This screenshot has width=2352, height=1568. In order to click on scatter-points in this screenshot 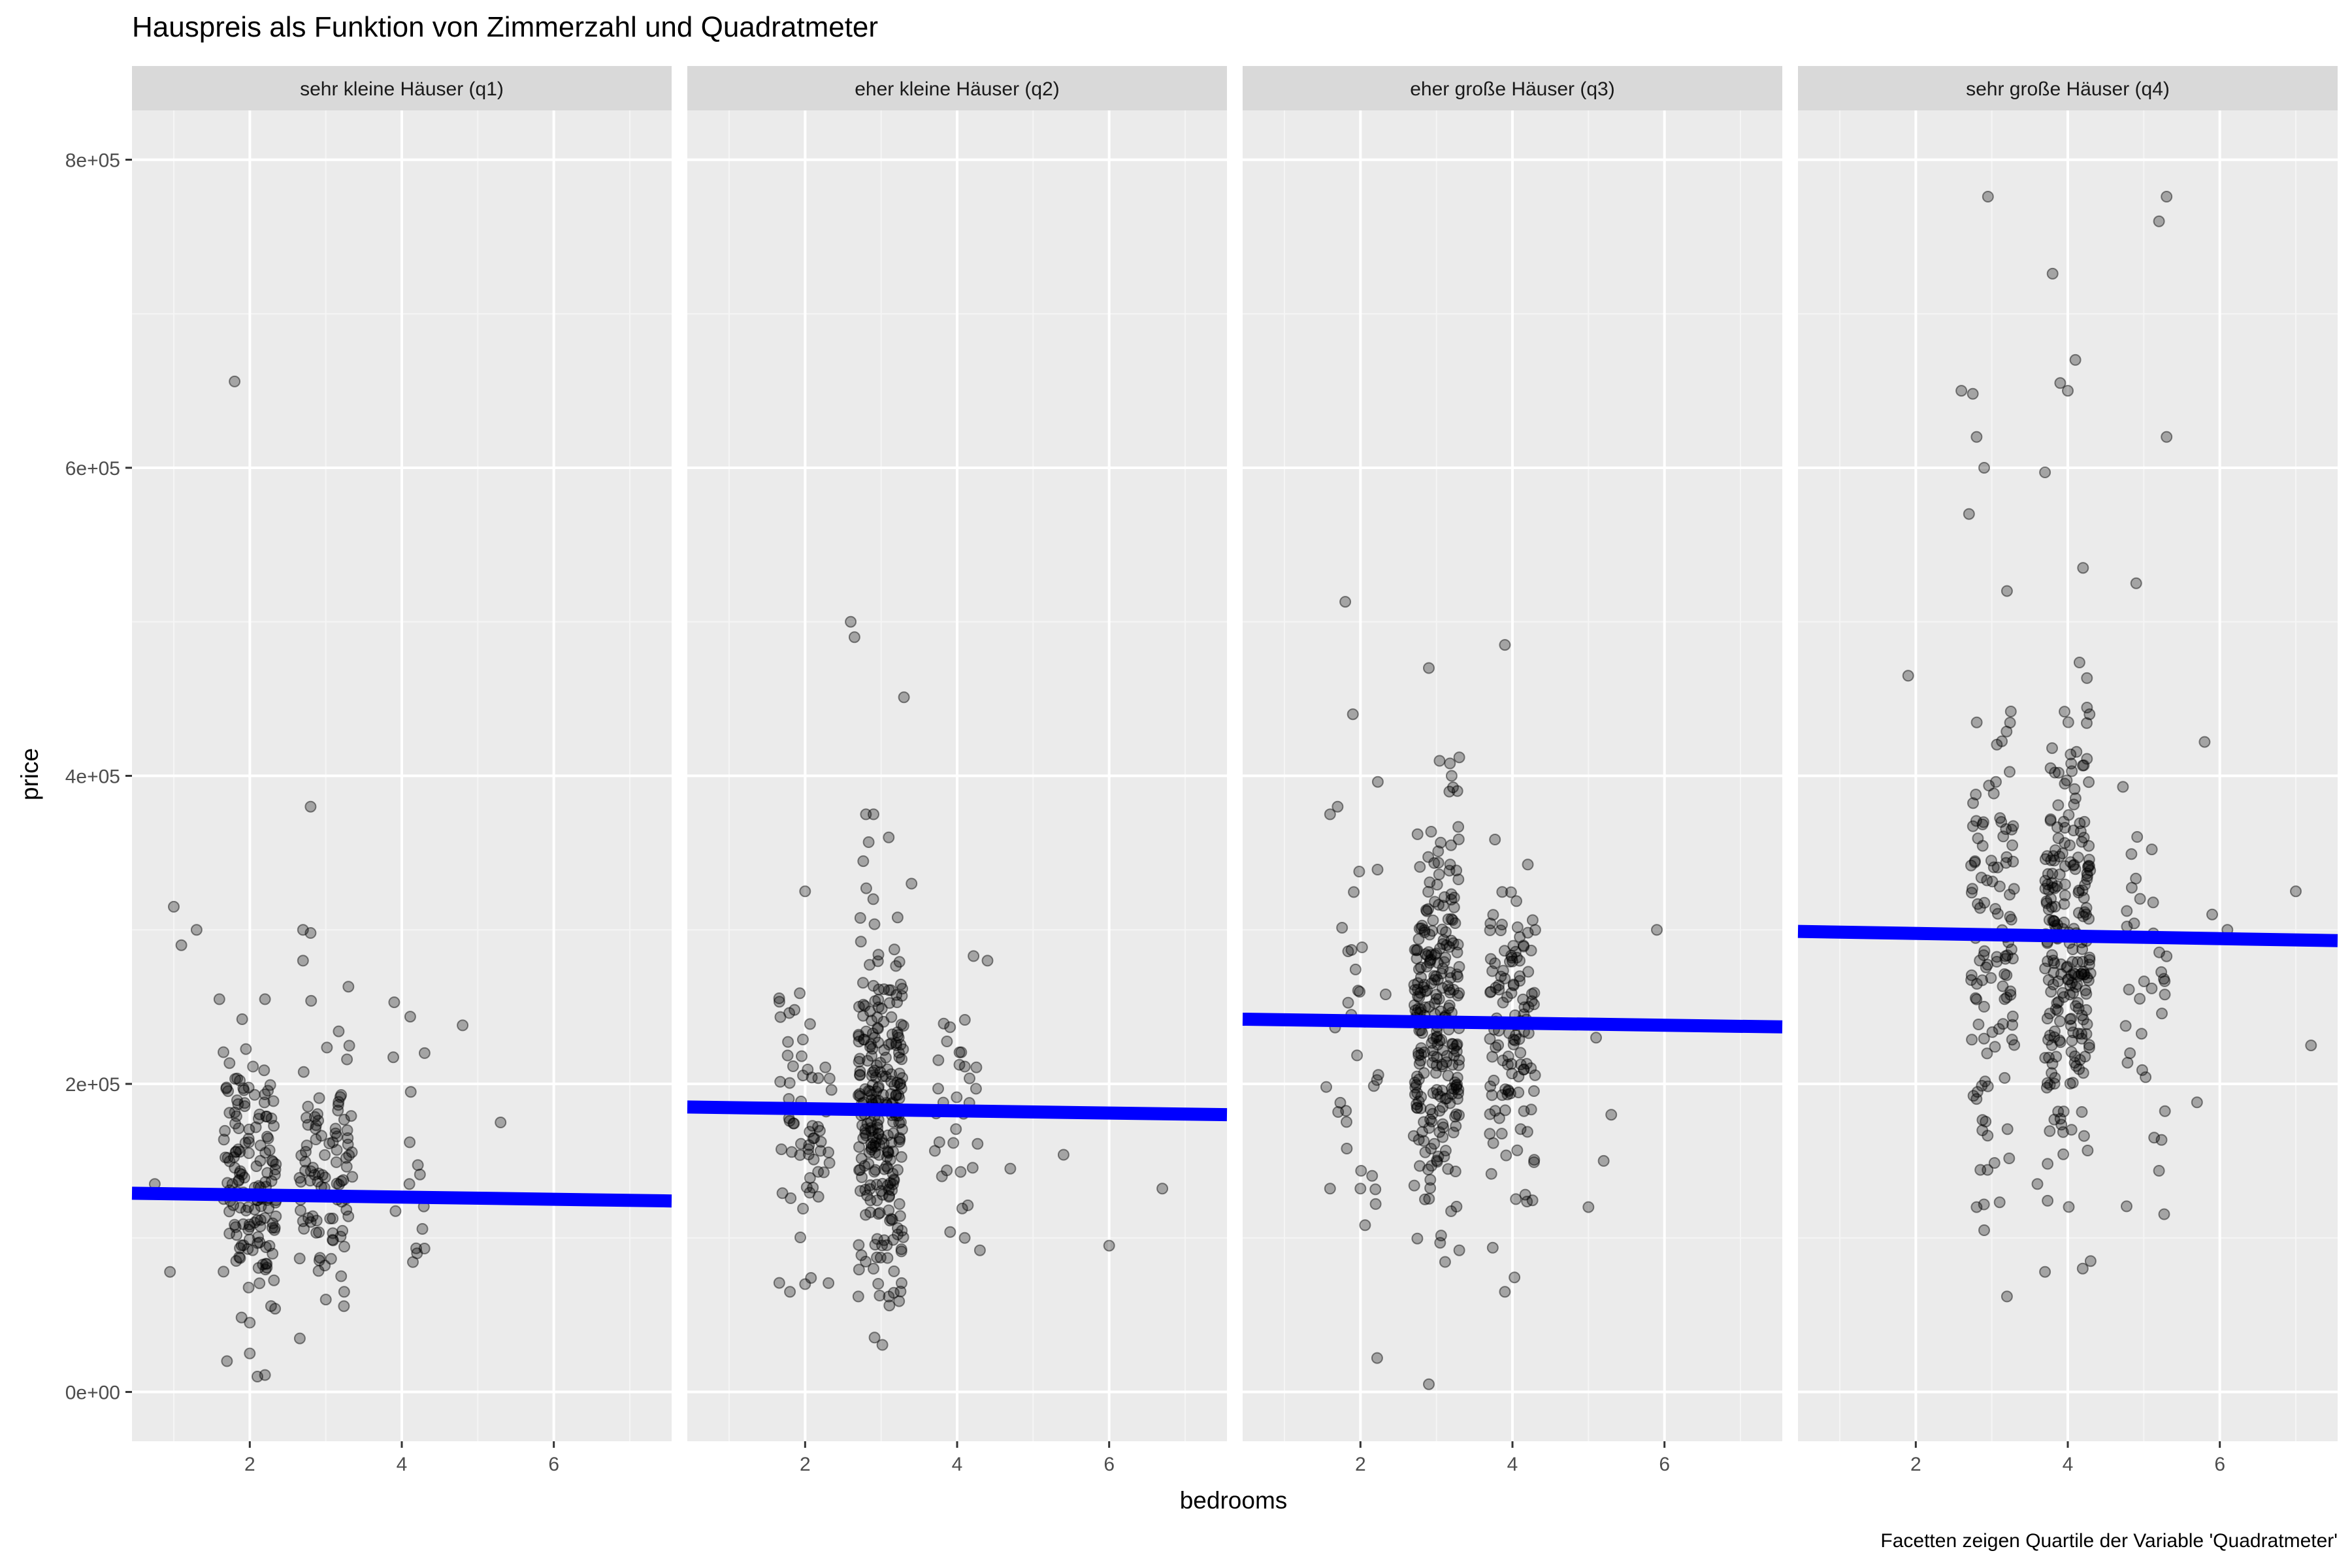, I will do `click(2109, 747)`.